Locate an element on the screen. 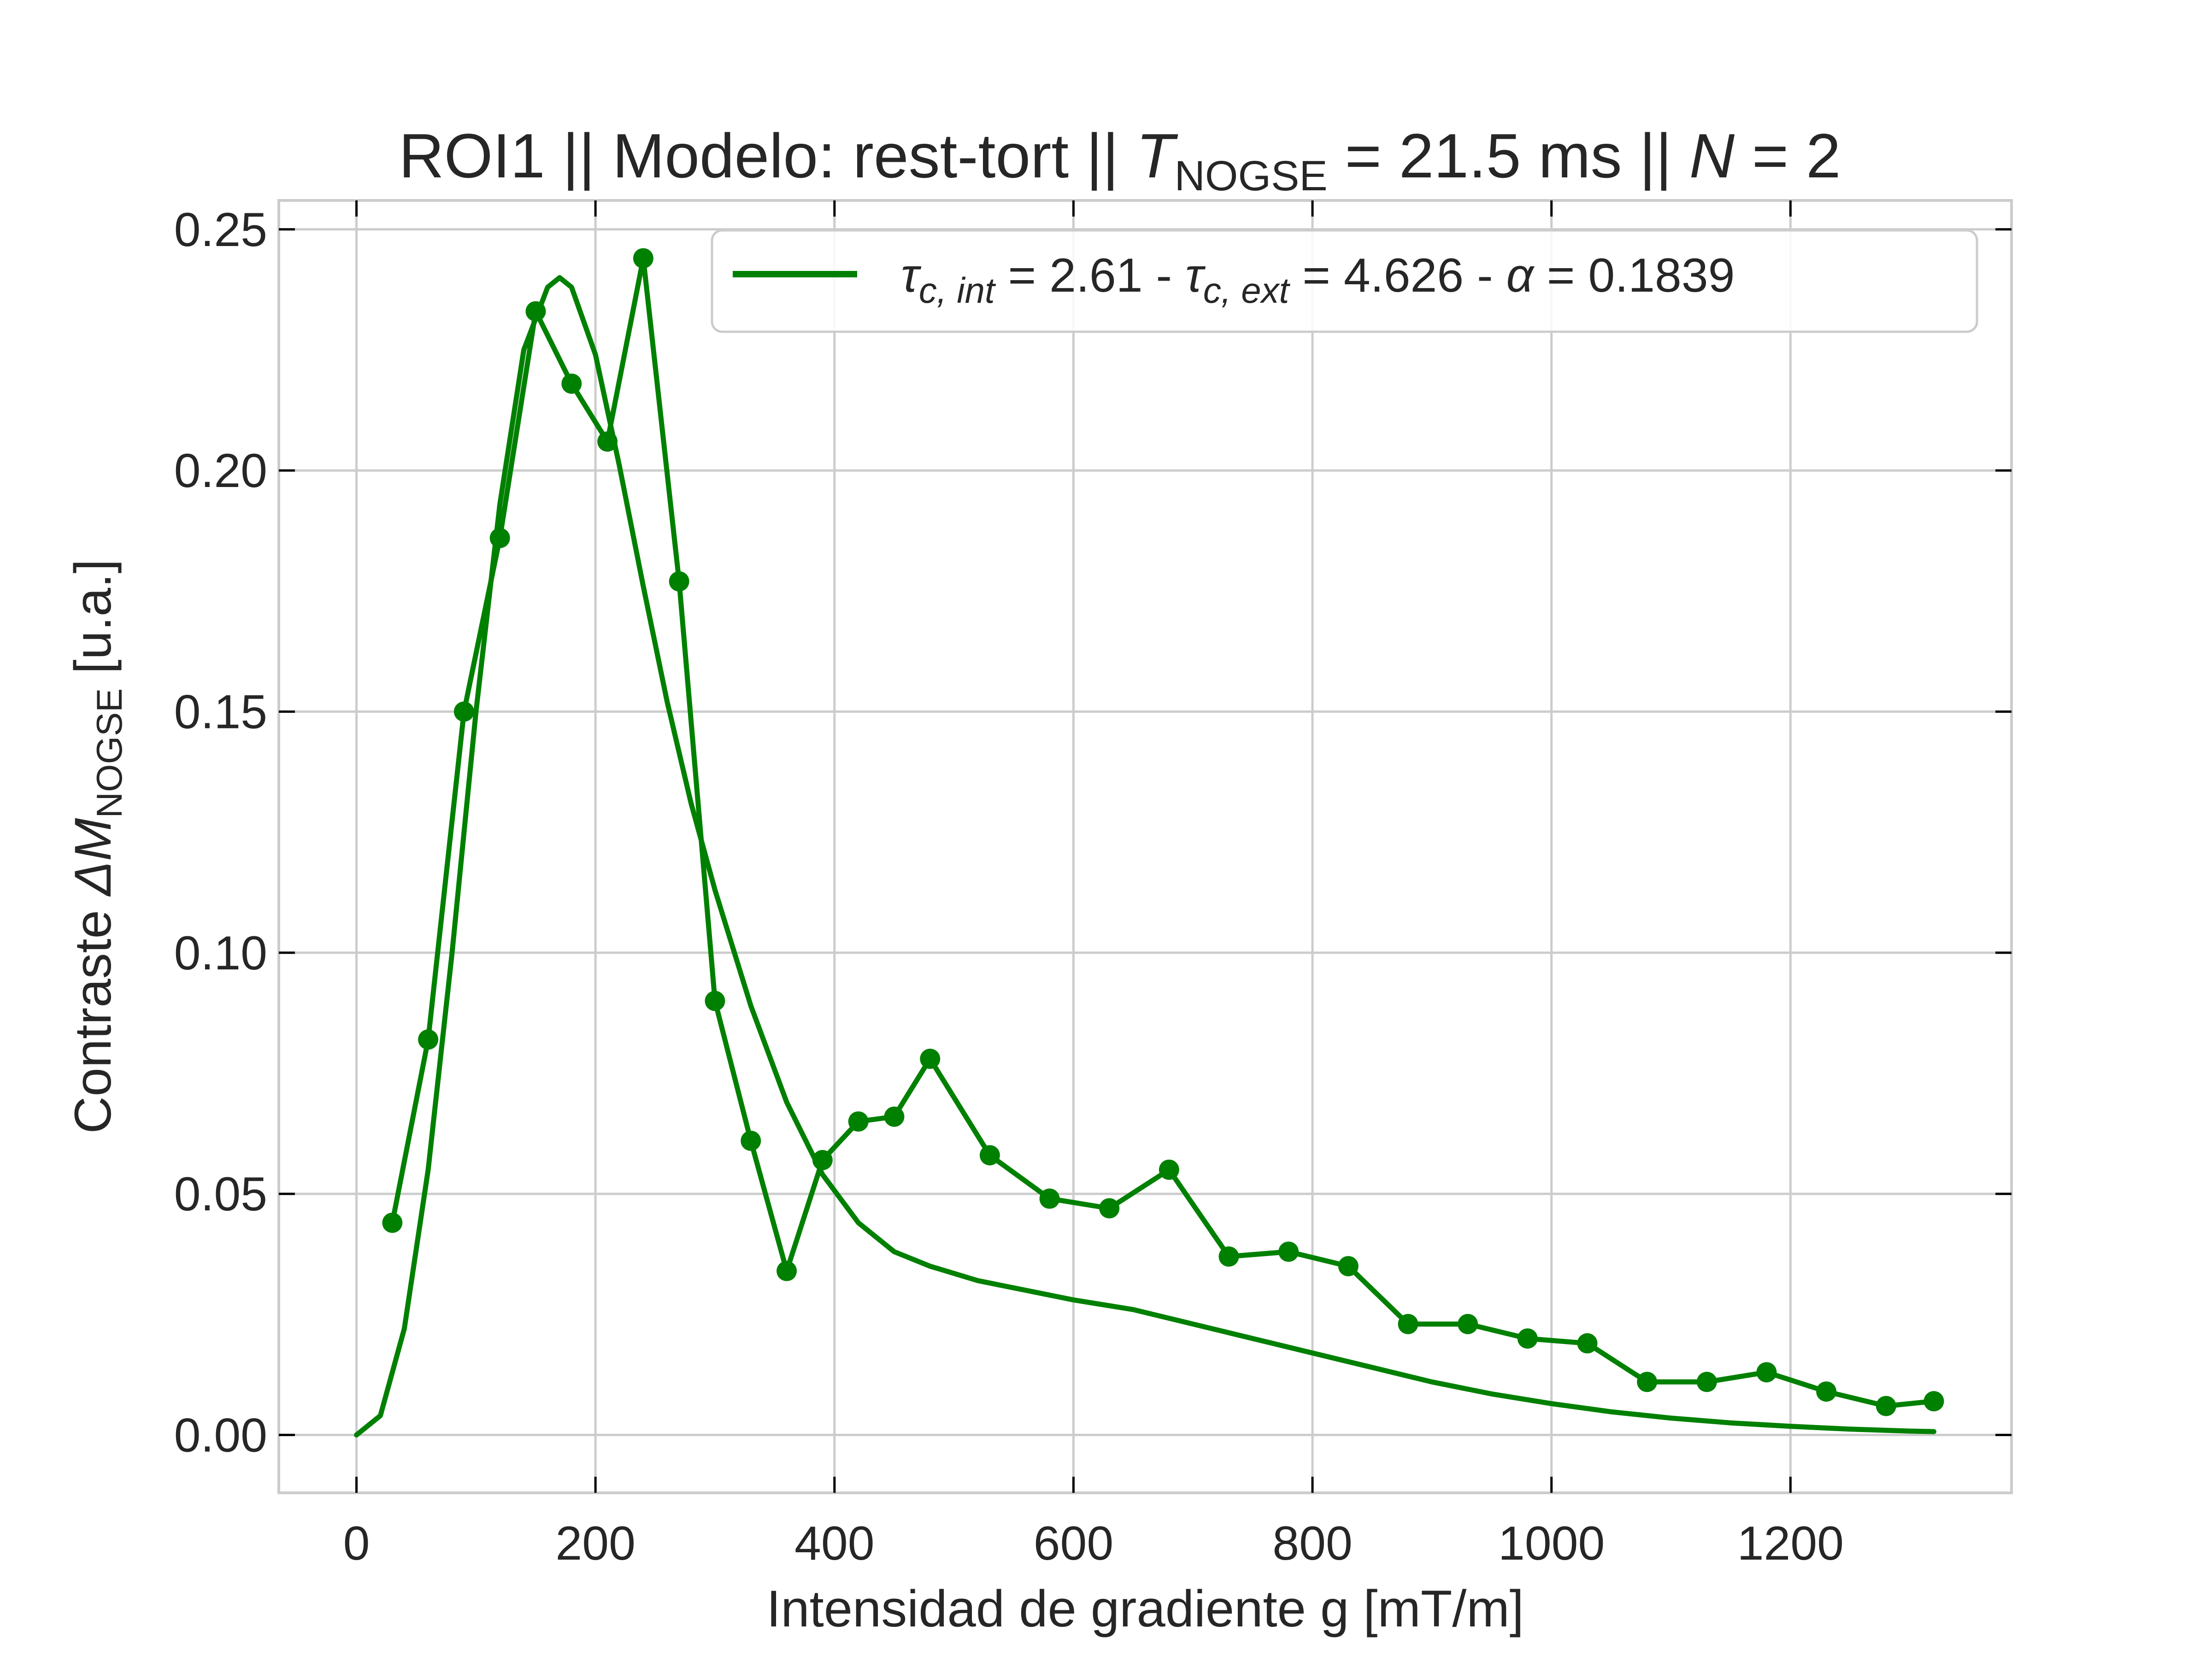 The image size is (2212, 1661). y-axis-label: Contraste ΔMNOGSE [u.a.] is located at coordinates (96, 846).